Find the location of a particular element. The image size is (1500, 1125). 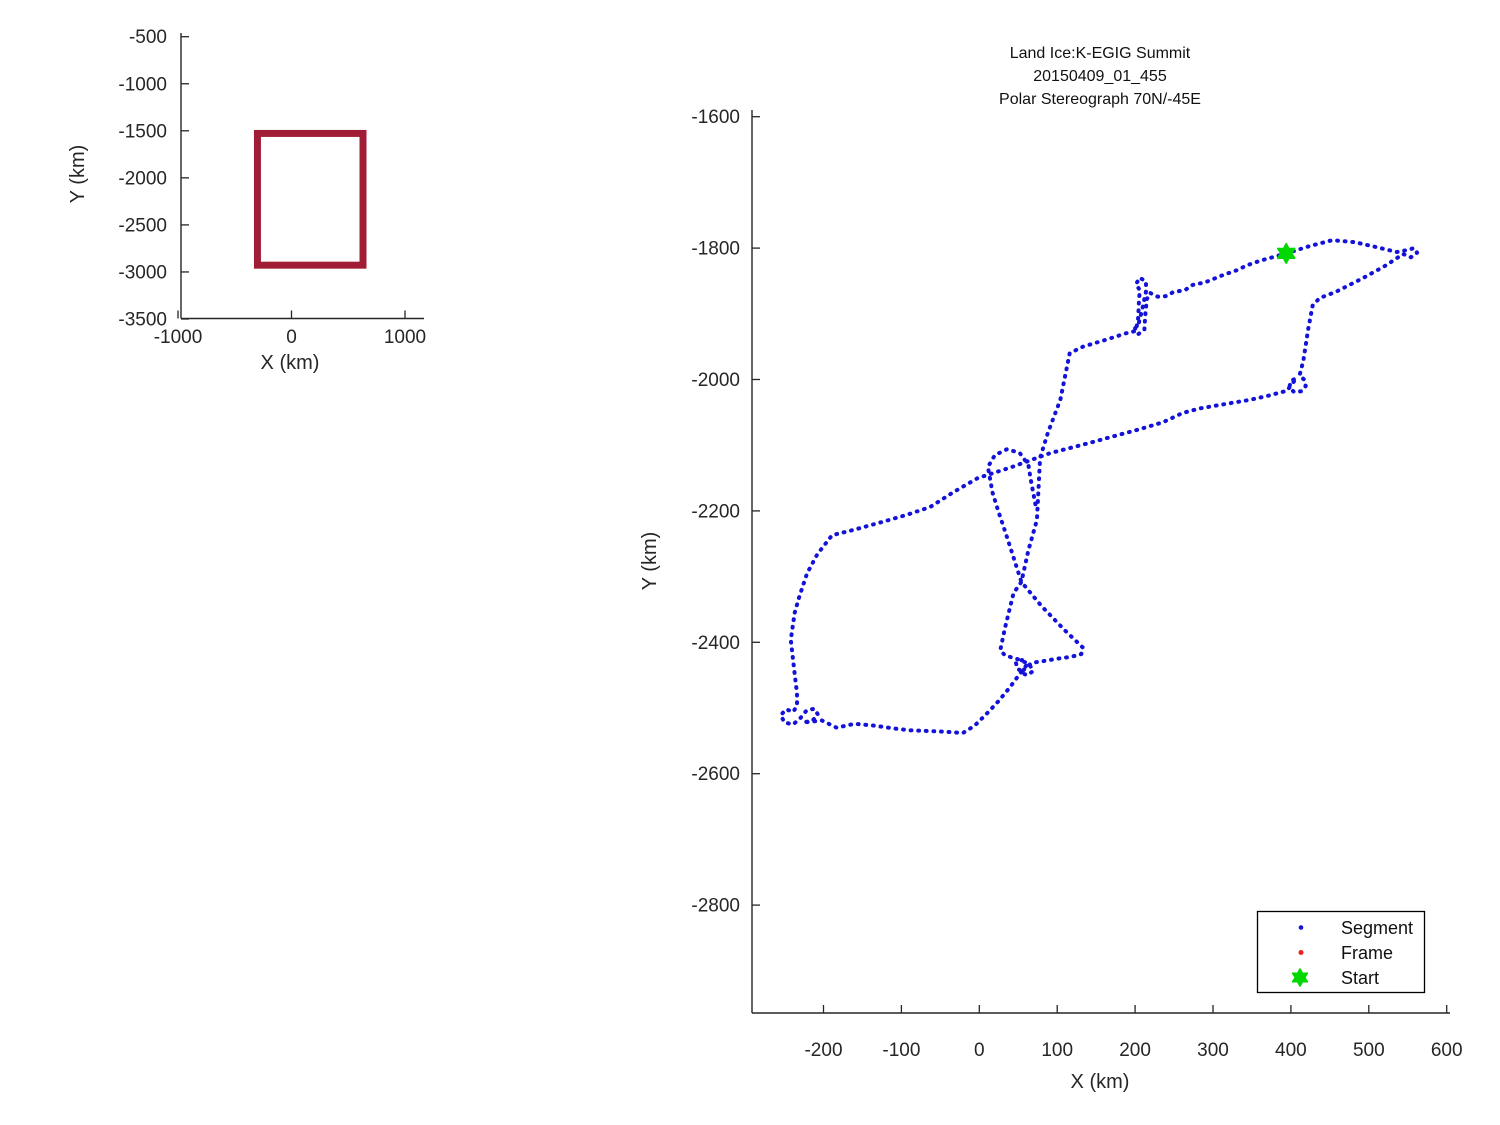

title-line-1: Land Ice:K-EGIG Summit is located at coordinates (1100, 53).